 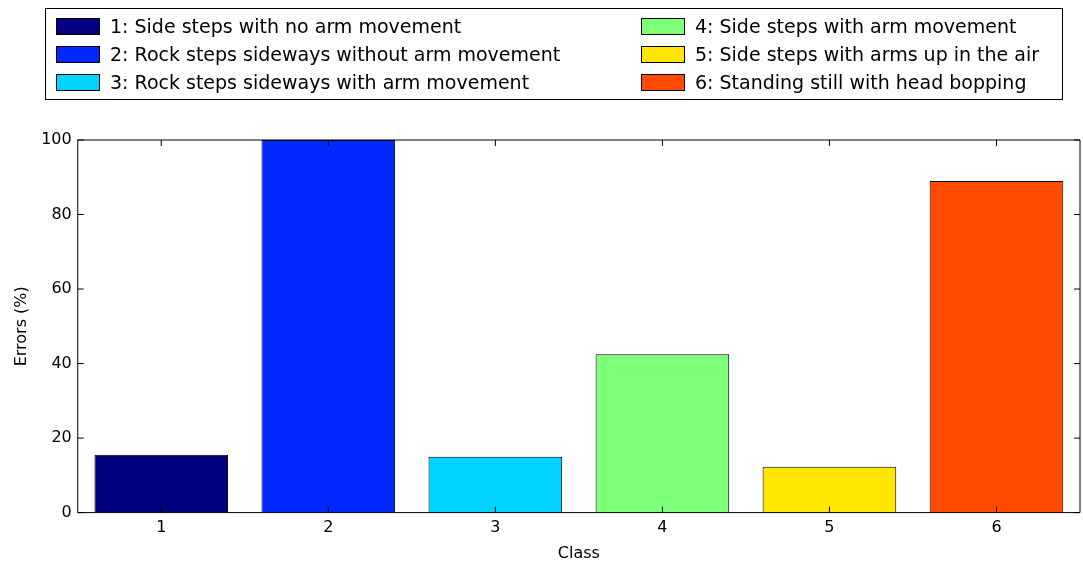 What do you see at coordinates (61, 437) in the screenshot?
I see `y-tick-label: 20` at bounding box center [61, 437].